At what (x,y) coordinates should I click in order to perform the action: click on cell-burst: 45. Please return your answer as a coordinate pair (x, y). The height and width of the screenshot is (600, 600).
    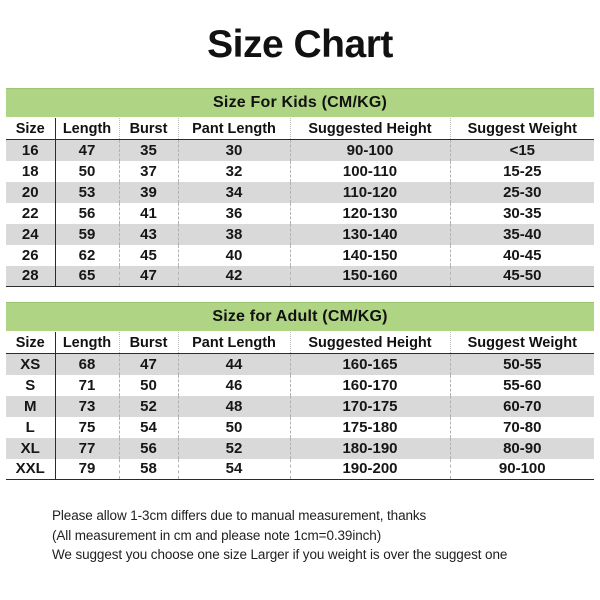
    Looking at the image, I should click on (149, 255).